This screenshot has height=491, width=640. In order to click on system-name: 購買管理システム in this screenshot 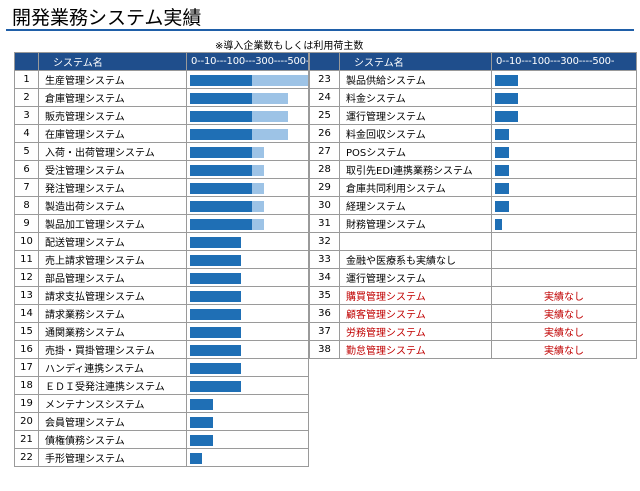, I will do `click(415, 295)`.